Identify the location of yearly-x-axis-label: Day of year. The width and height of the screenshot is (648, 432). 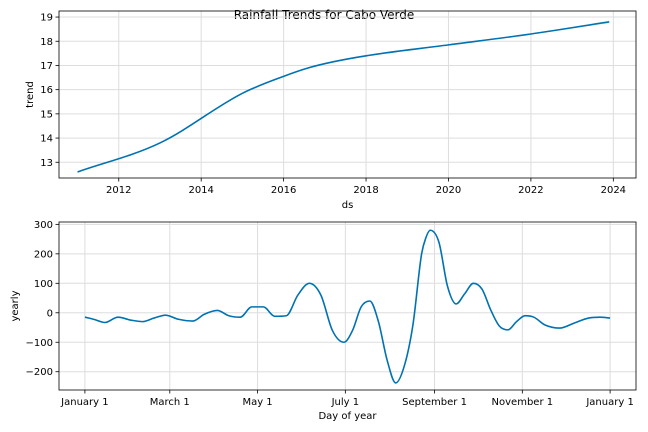
(347, 416).